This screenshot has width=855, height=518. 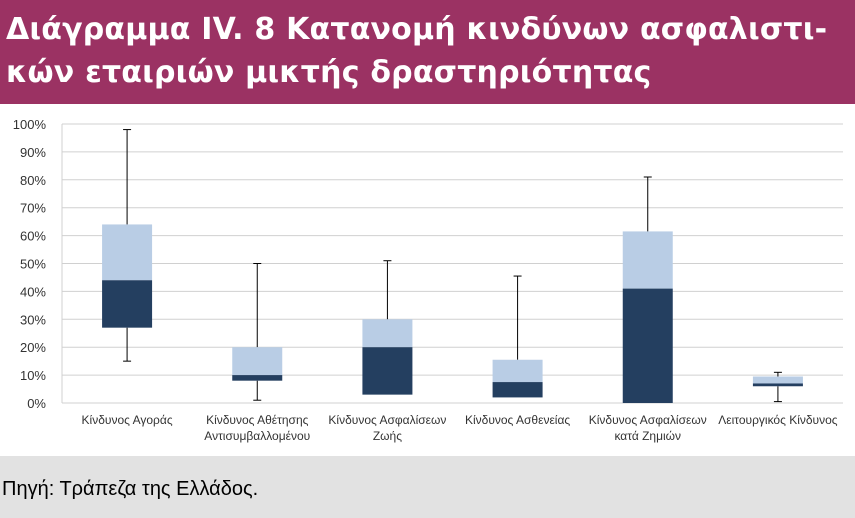 I want to click on y-tick-label: 90%, so click(x=33, y=152).